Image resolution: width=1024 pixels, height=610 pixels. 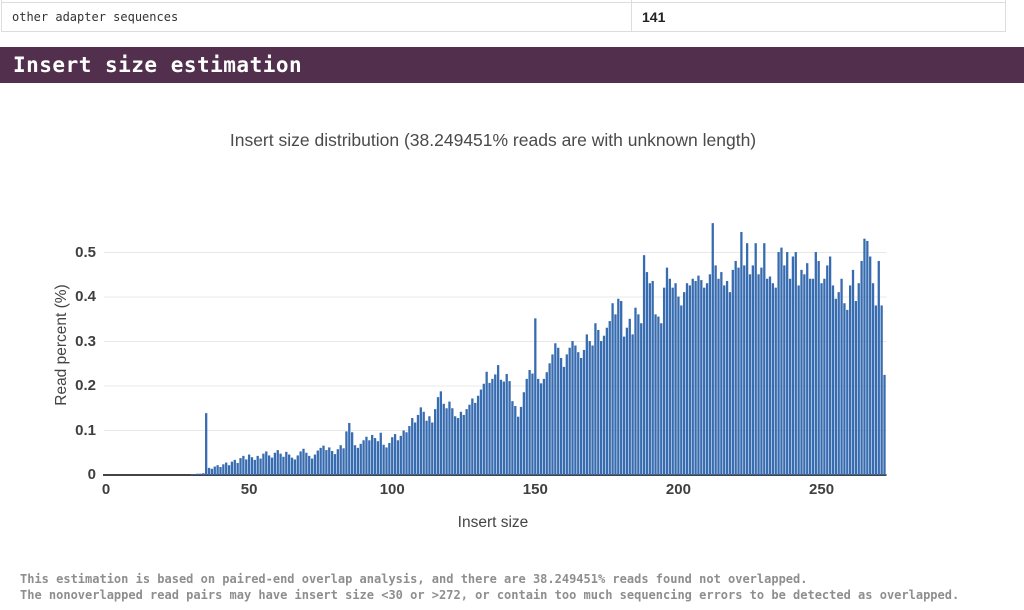 I want to click on x-tick-label: 250, so click(x=822, y=489).